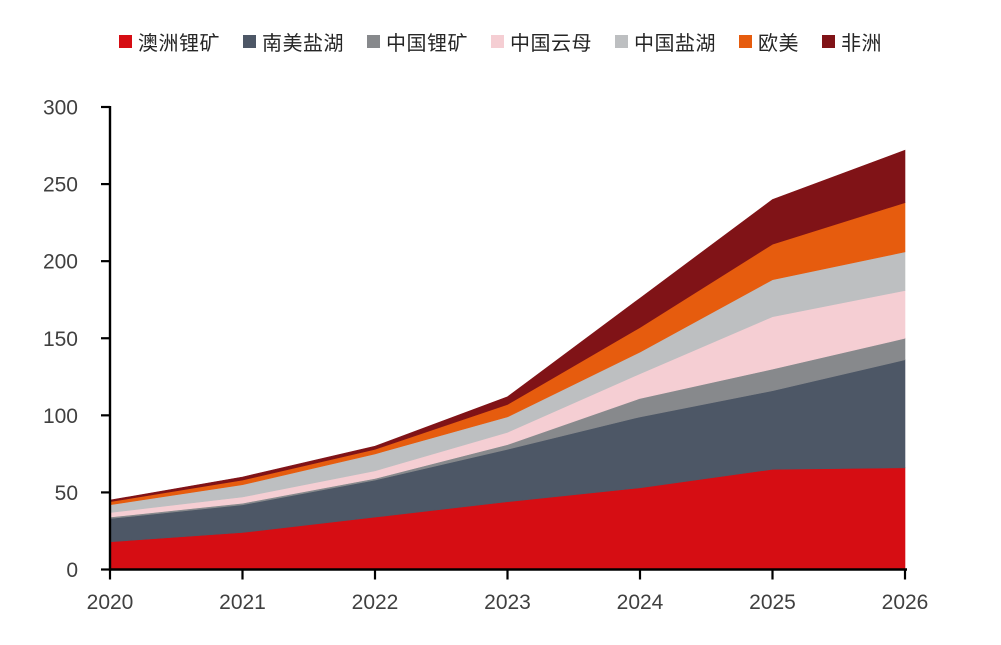  I want to click on x-tick-label: 2023, so click(507, 602).